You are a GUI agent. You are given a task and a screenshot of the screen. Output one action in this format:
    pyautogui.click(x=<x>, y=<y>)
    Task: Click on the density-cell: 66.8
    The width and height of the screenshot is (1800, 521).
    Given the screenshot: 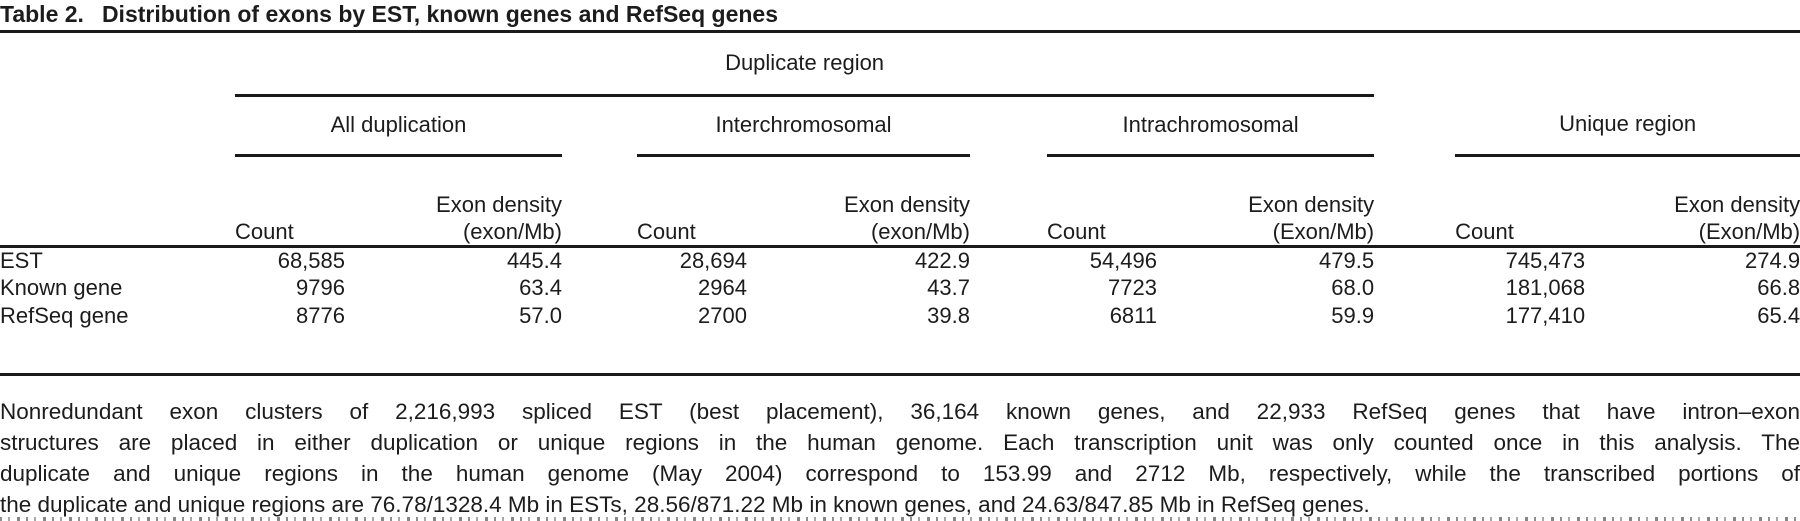 What is the action you would take?
    pyautogui.click(x=1778, y=287)
    